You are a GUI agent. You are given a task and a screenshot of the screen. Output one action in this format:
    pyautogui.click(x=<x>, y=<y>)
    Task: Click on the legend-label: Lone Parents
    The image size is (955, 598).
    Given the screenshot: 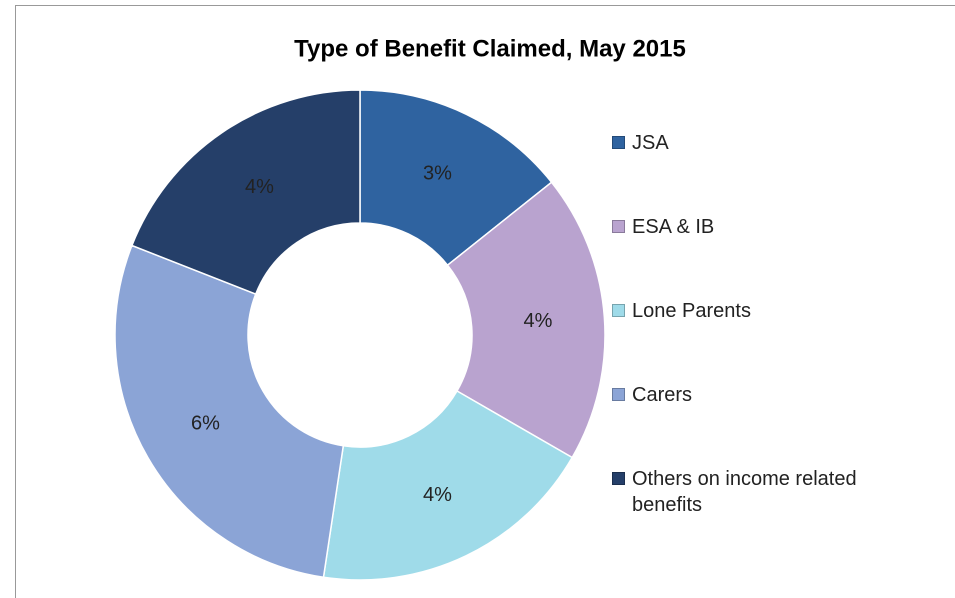 What is the action you would take?
    pyautogui.click(x=691, y=311)
    